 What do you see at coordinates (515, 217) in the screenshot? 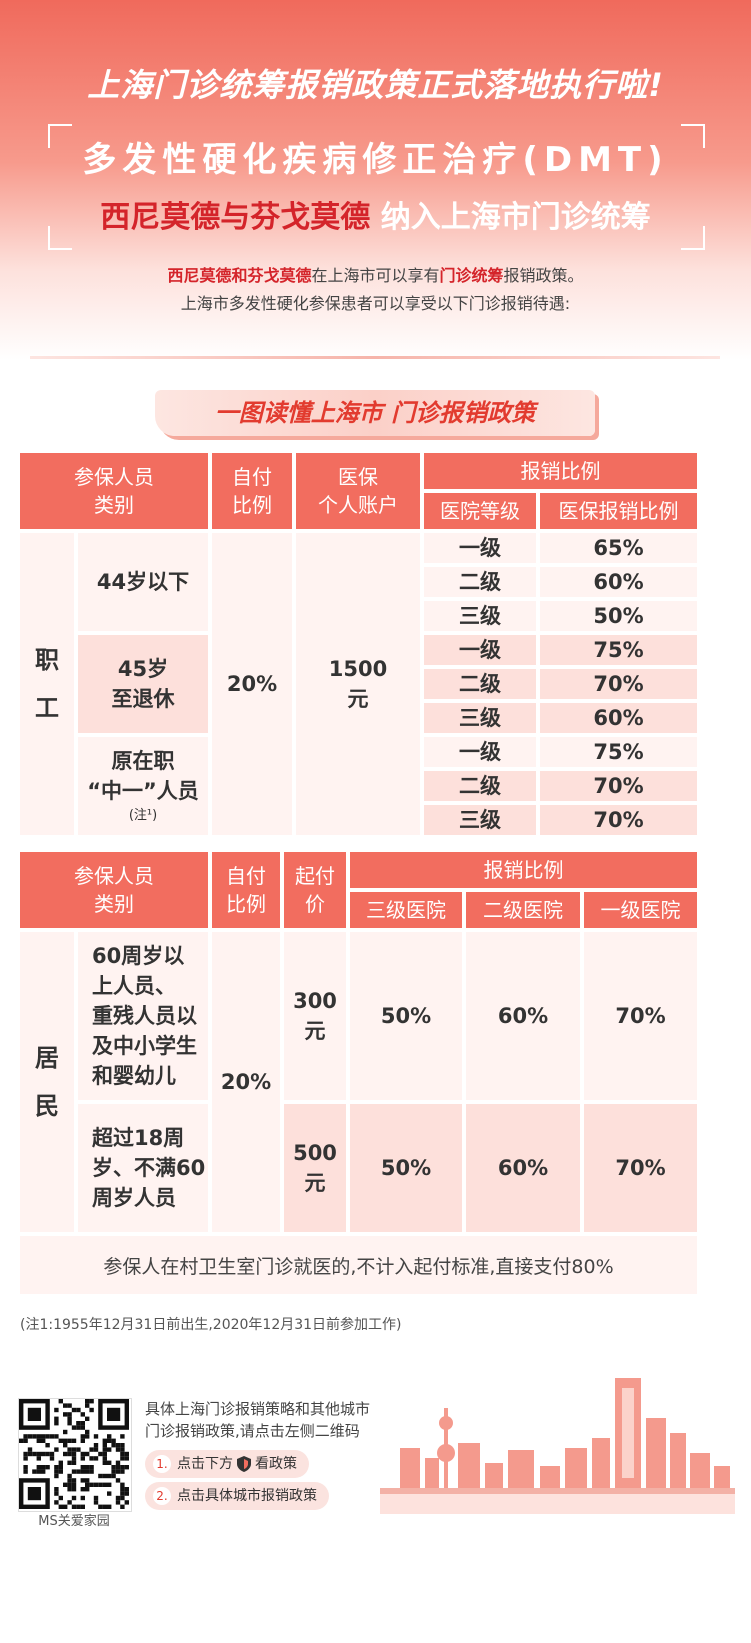
I see `subtitle-rest: 纳入上海市门诊统筹` at bounding box center [515, 217].